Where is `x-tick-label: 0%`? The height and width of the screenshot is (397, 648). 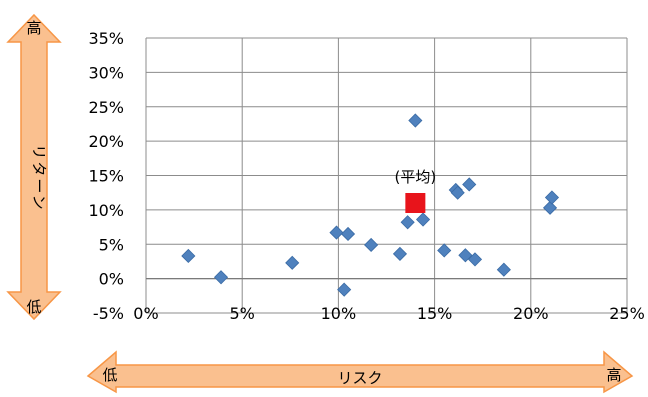
x-tick-label: 0% is located at coordinates (145, 313).